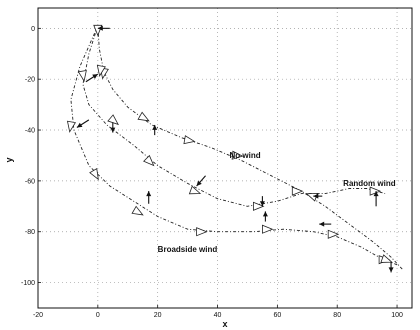 The image size is (420, 330). What do you see at coordinates (38, 315) in the screenshot?
I see `x-tick-label: -20` at bounding box center [38, 315].